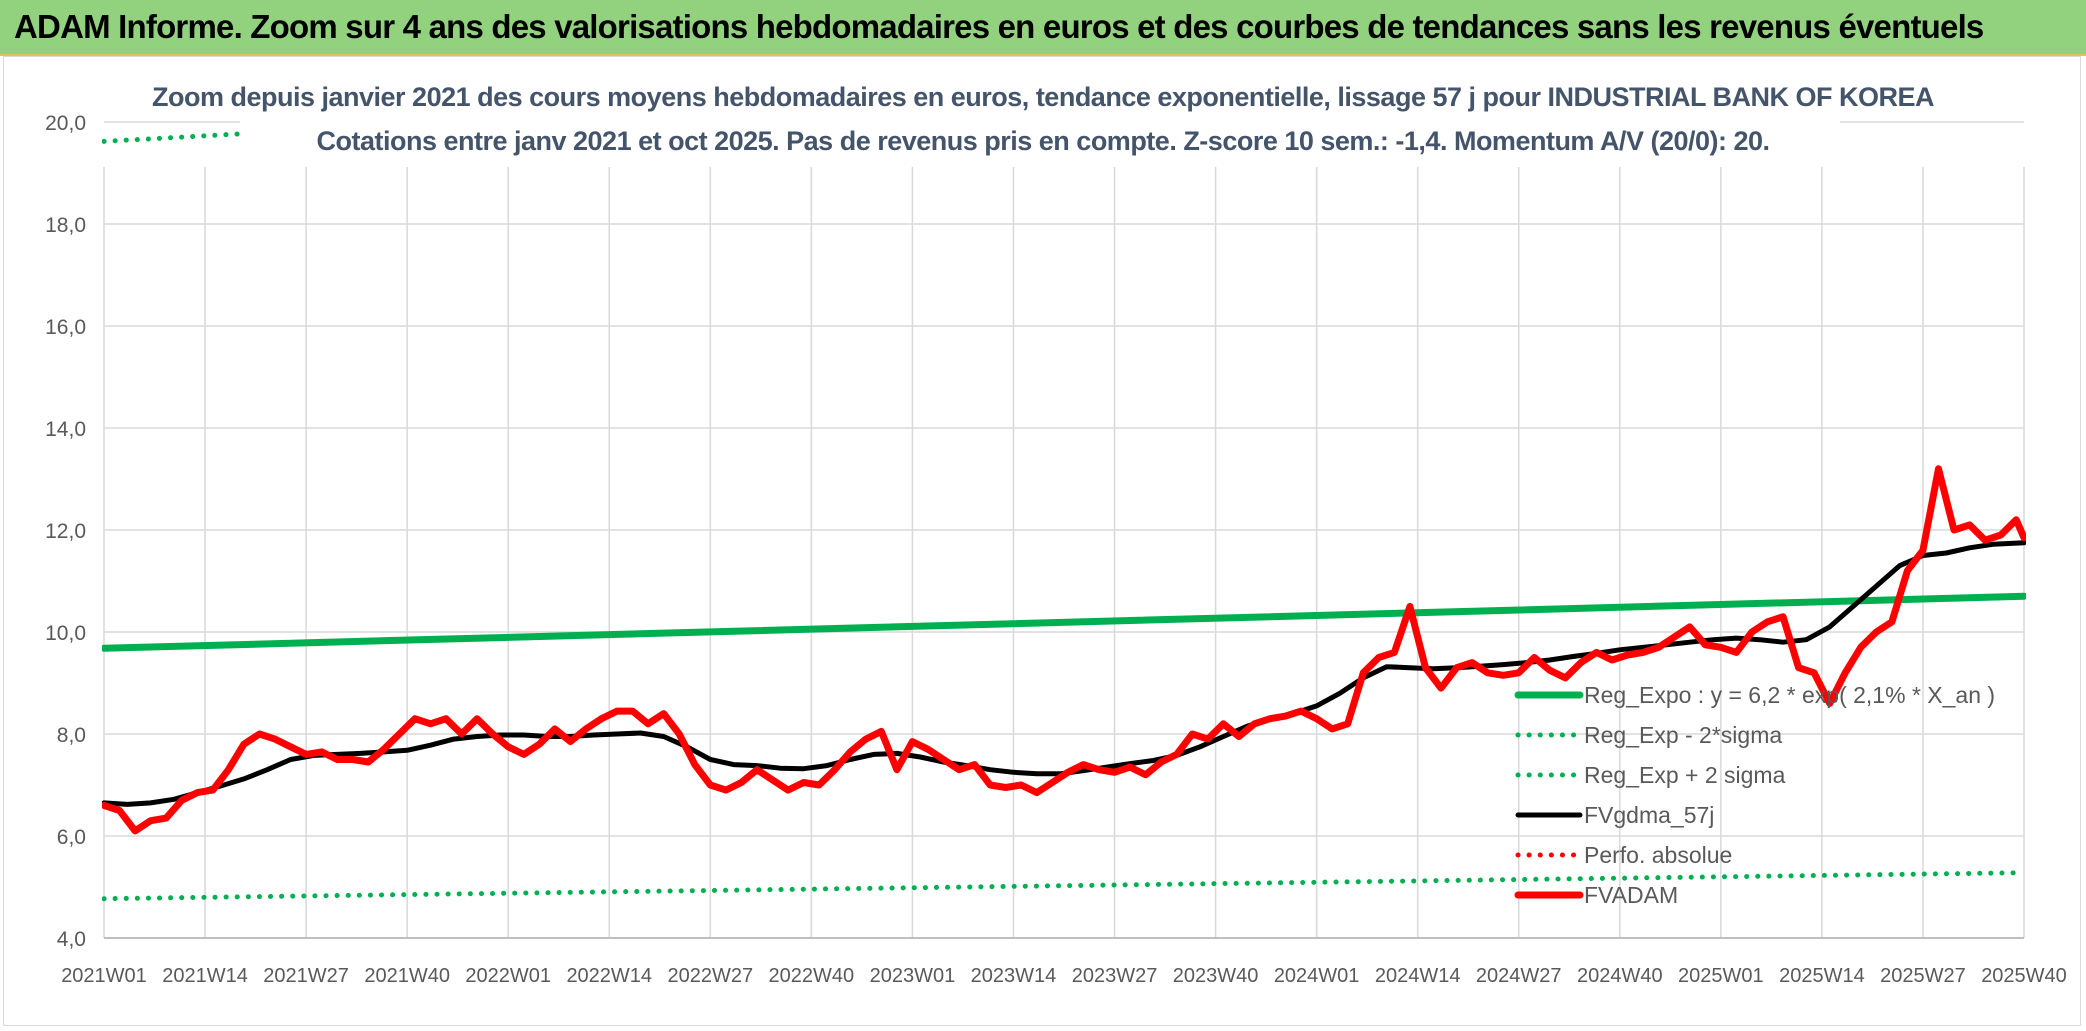  What do you see at coordinates (1789, 695) in the screenshot?
I see `legend-label: Reg_Expo : y = 6,2 * exp( 2,1% * X_an )` at bounding box center [1789, 695].